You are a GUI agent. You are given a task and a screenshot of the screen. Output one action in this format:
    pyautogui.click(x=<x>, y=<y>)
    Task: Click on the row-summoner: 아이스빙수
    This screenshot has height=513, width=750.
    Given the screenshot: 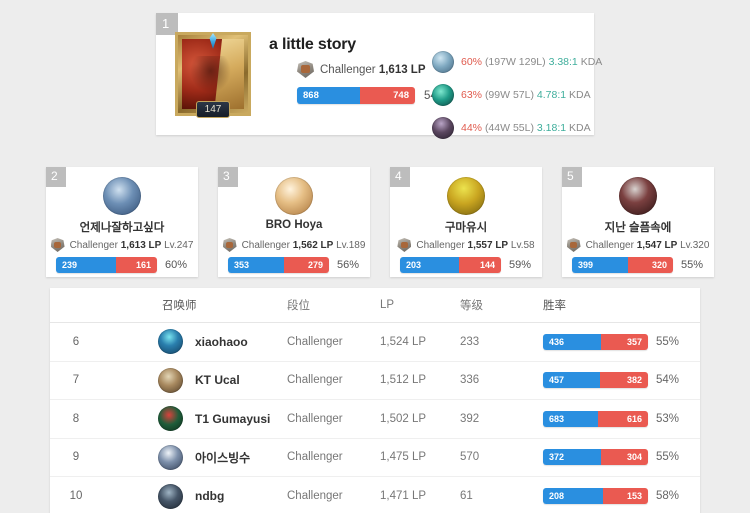 What is the action you would take?
    pyautogui.click(x=194, y=457)
    